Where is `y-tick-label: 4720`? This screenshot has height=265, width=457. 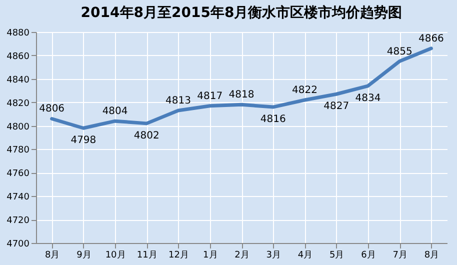 y-tick-label: 4720 is located at coordinates (18, 221).